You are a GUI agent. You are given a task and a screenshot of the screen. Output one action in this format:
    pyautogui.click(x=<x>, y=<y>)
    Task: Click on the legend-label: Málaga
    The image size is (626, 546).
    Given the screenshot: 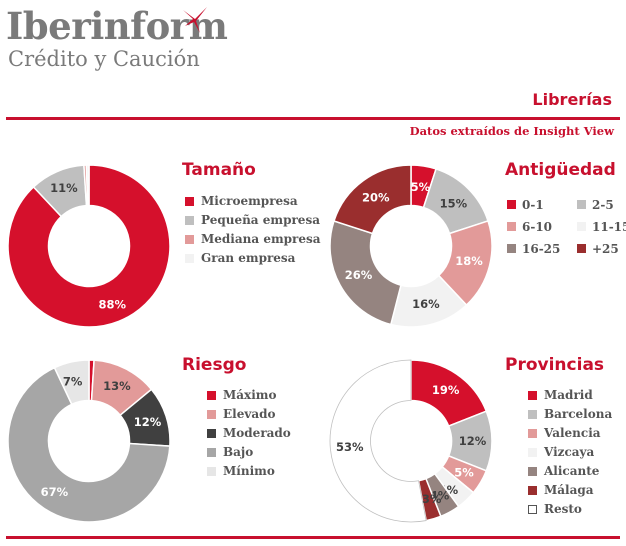 What is the action you would take?
    pyautogui.click(x=569, y=490)
    